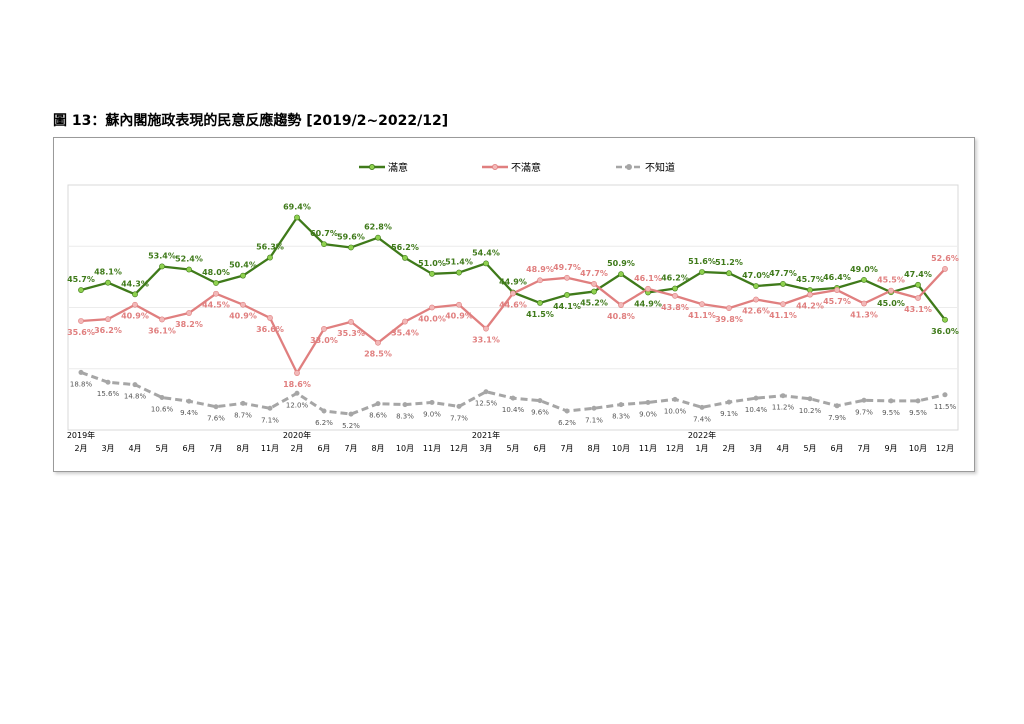 Image resolution: width=1024 pixels, height=724 pixels. Describe the element at coordinates (108, 272) in the screenshot. I see `data-label: 48.1%` at that location.